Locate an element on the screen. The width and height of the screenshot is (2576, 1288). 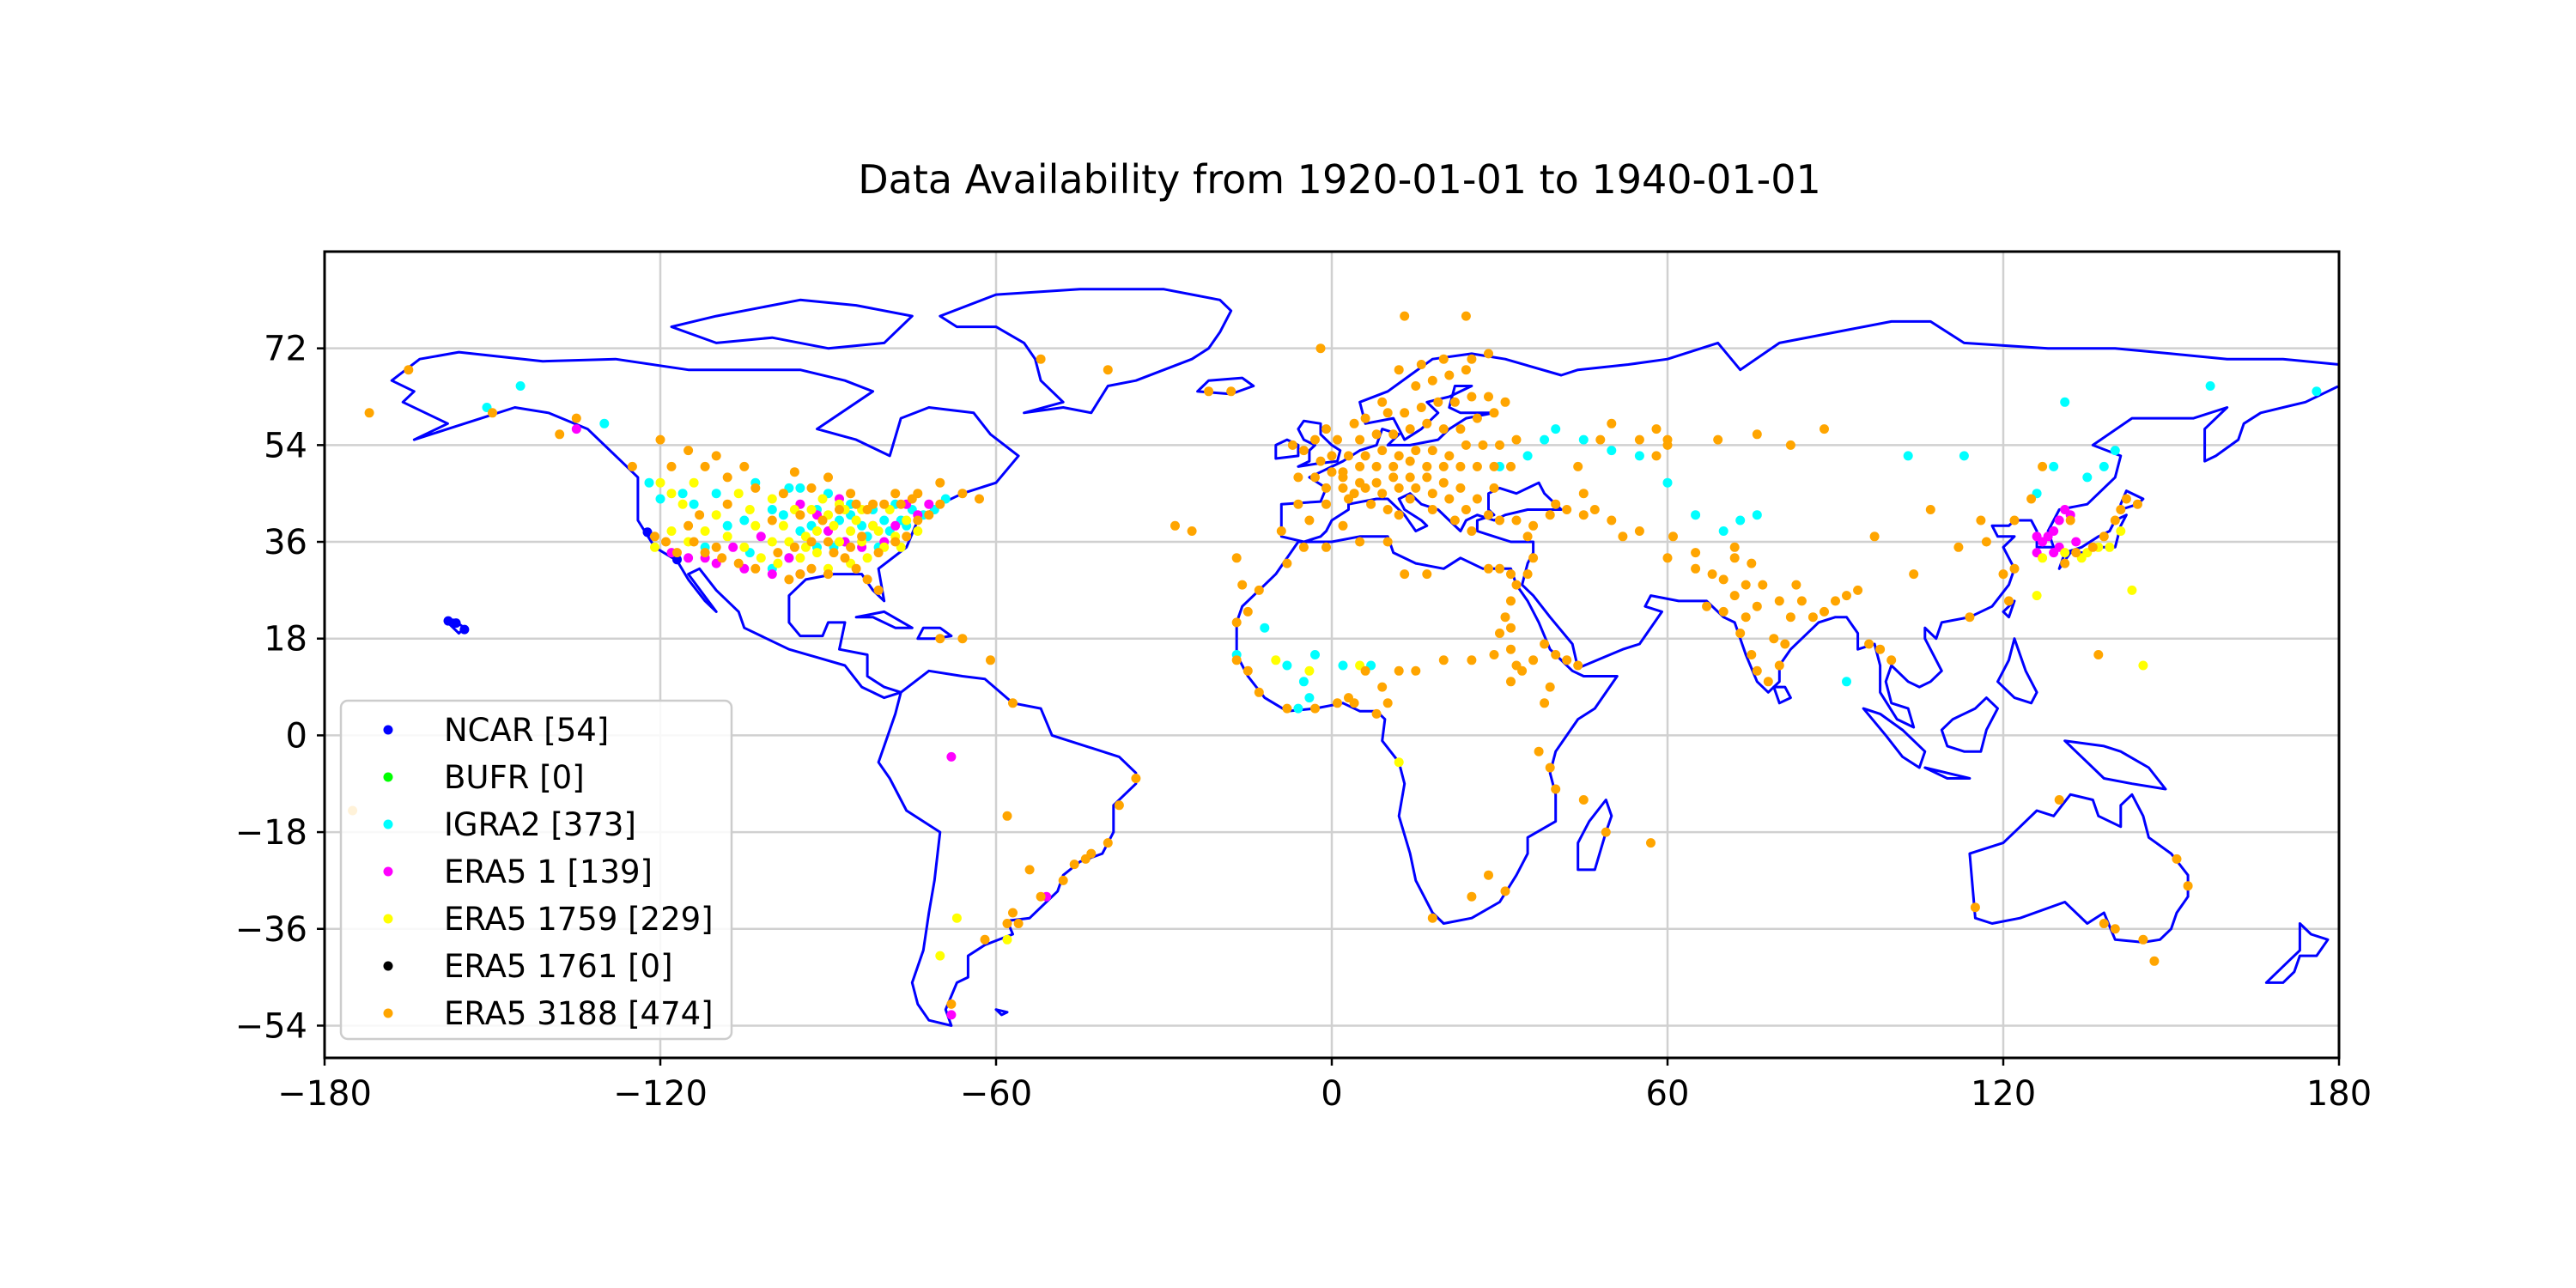
y-tick-label: 18 is located at coordinates (285, 640).